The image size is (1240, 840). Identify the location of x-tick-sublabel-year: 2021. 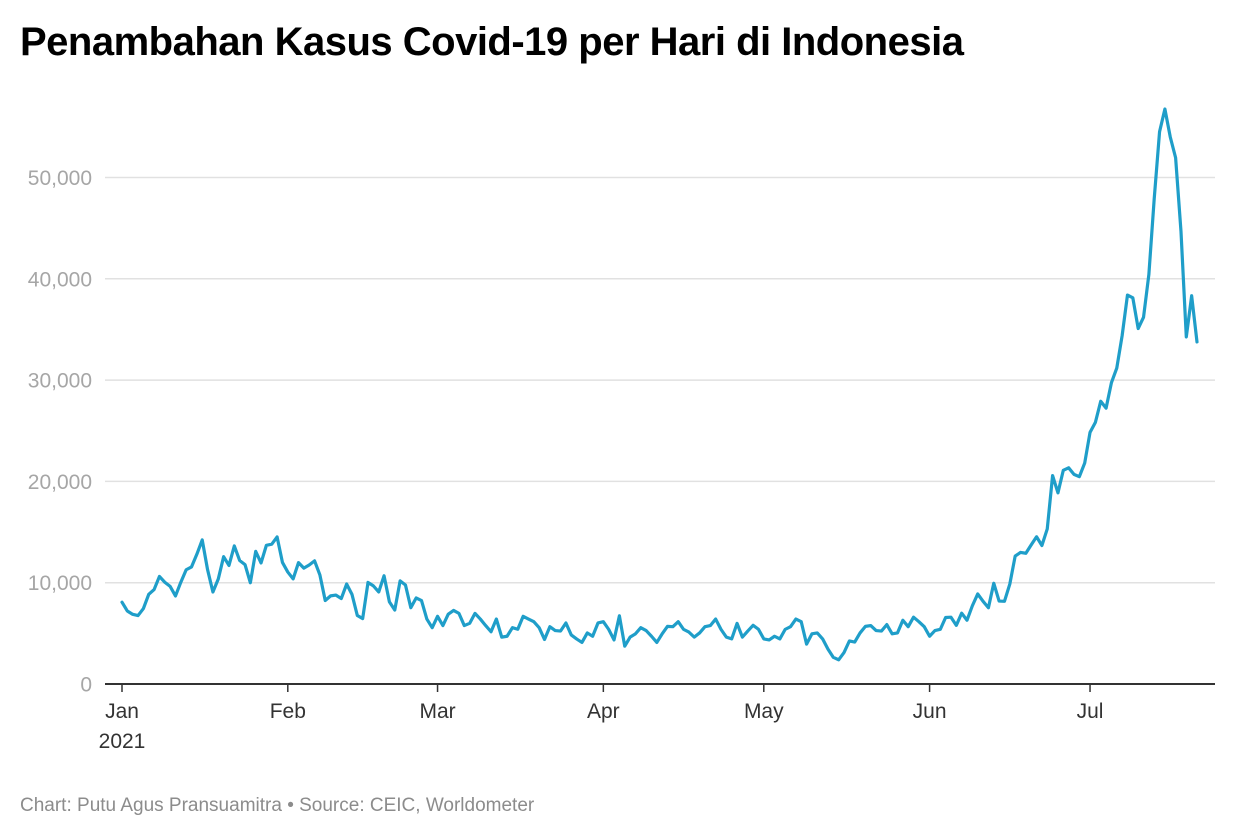
(122, 741).